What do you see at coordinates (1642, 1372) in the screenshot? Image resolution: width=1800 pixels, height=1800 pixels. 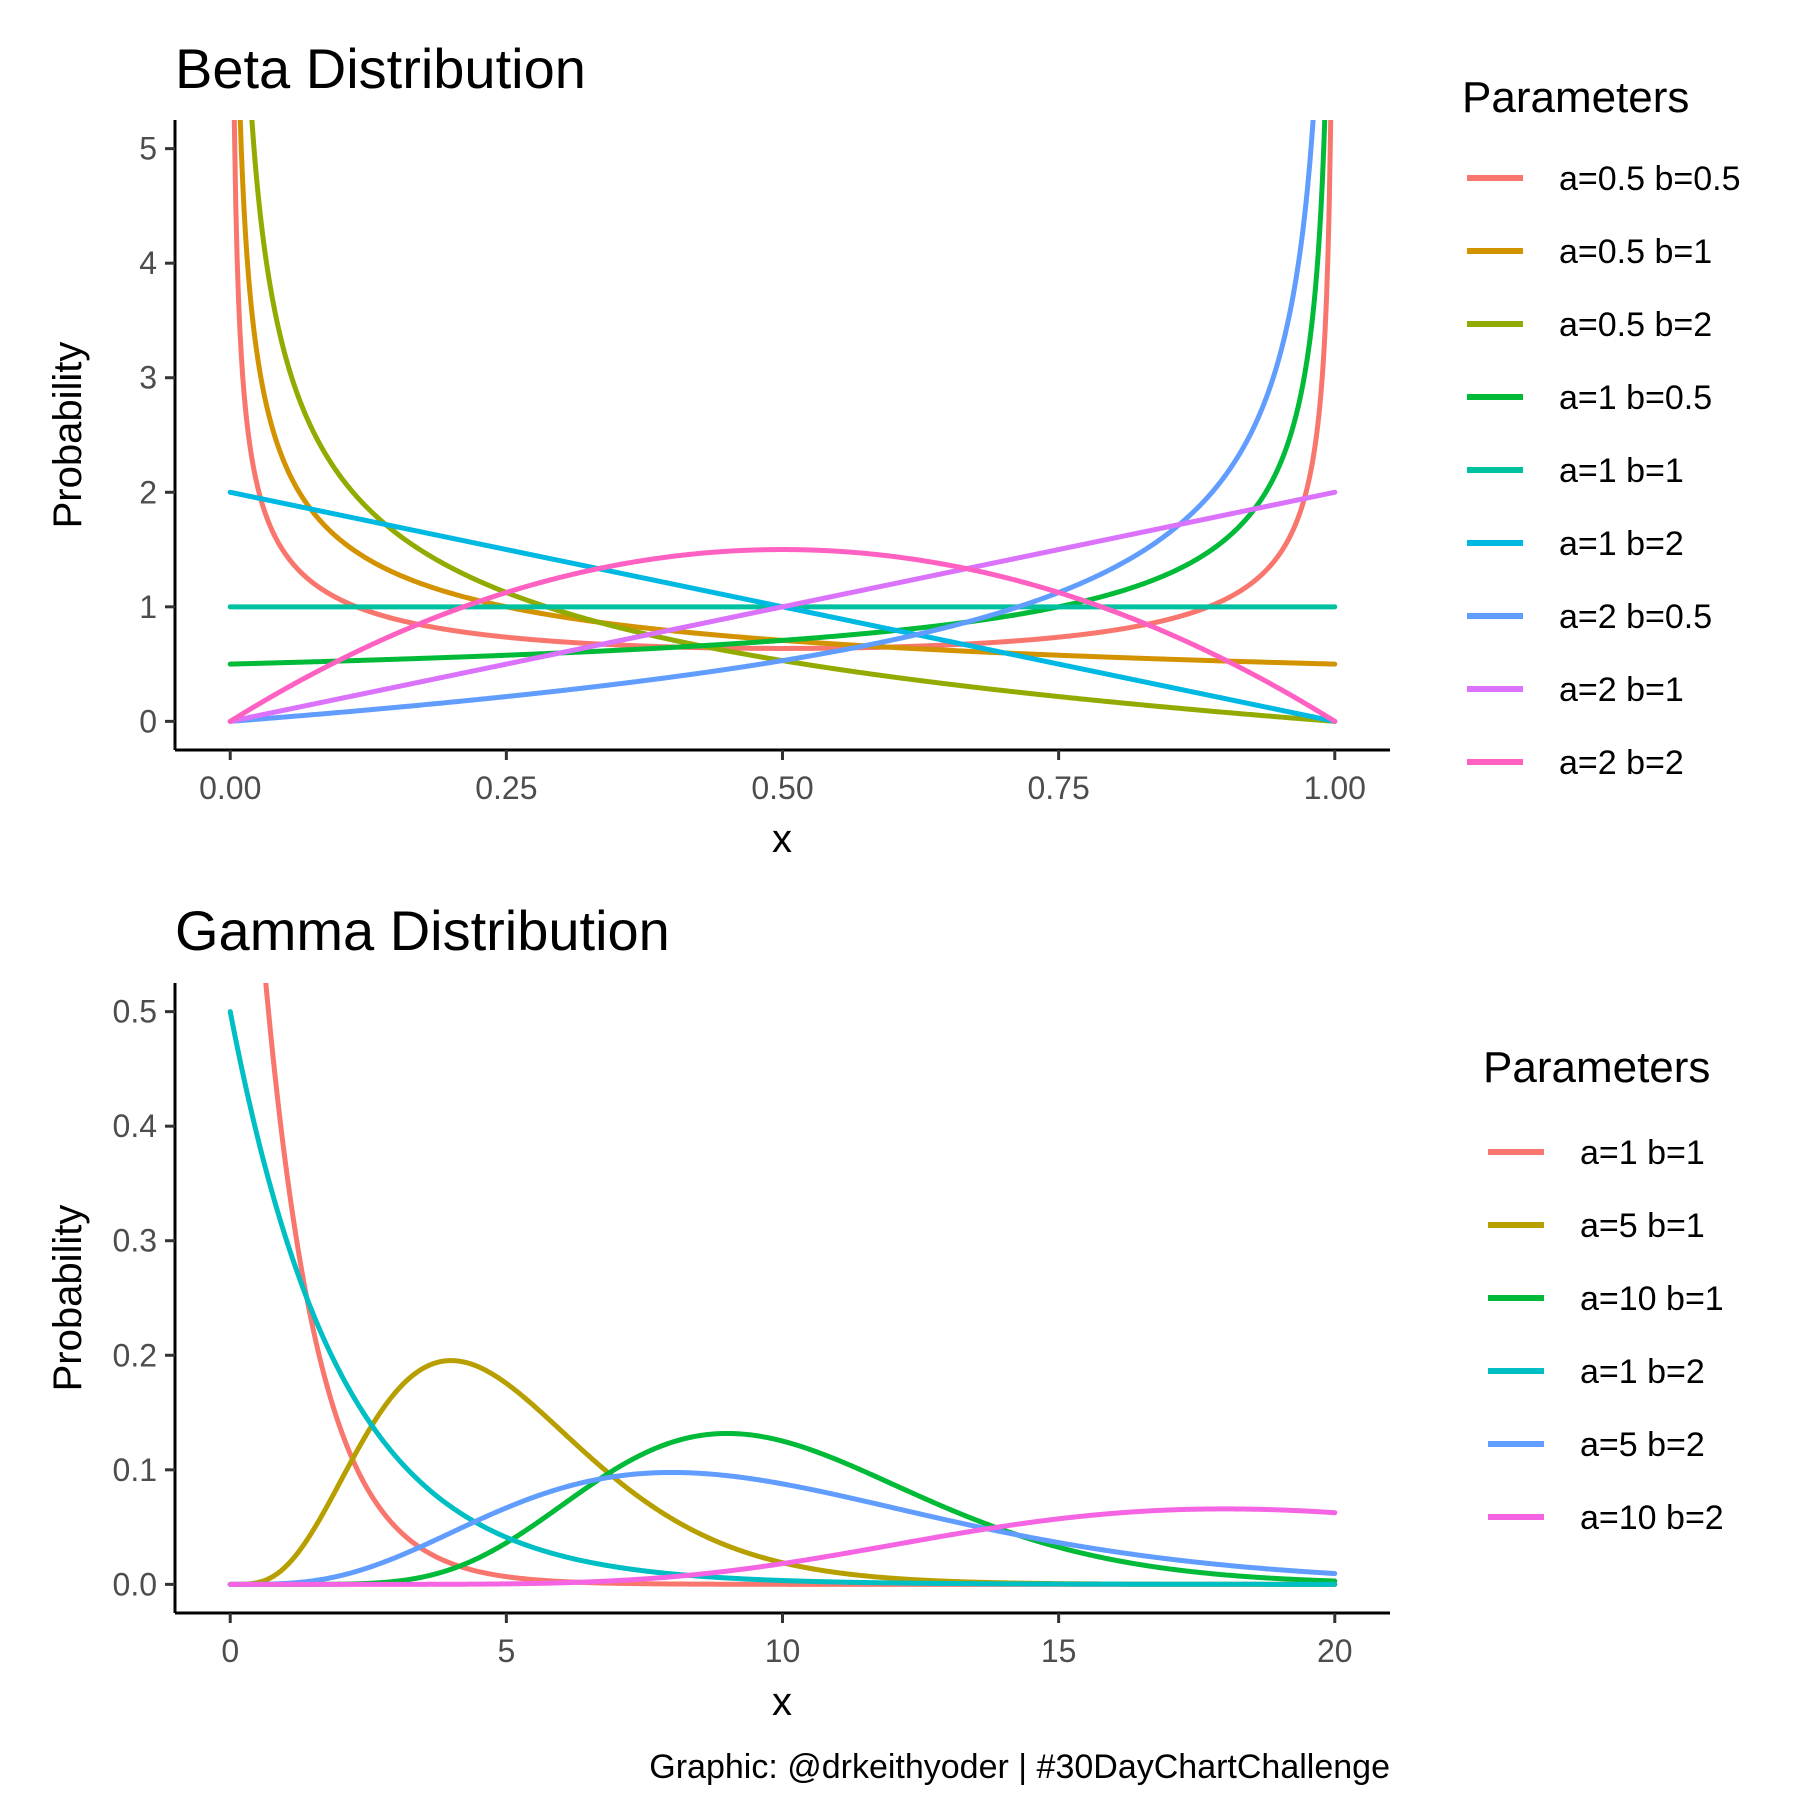 I see `gamma-legend-label: a=1 b=2` at bounding box center [1642, 1372].